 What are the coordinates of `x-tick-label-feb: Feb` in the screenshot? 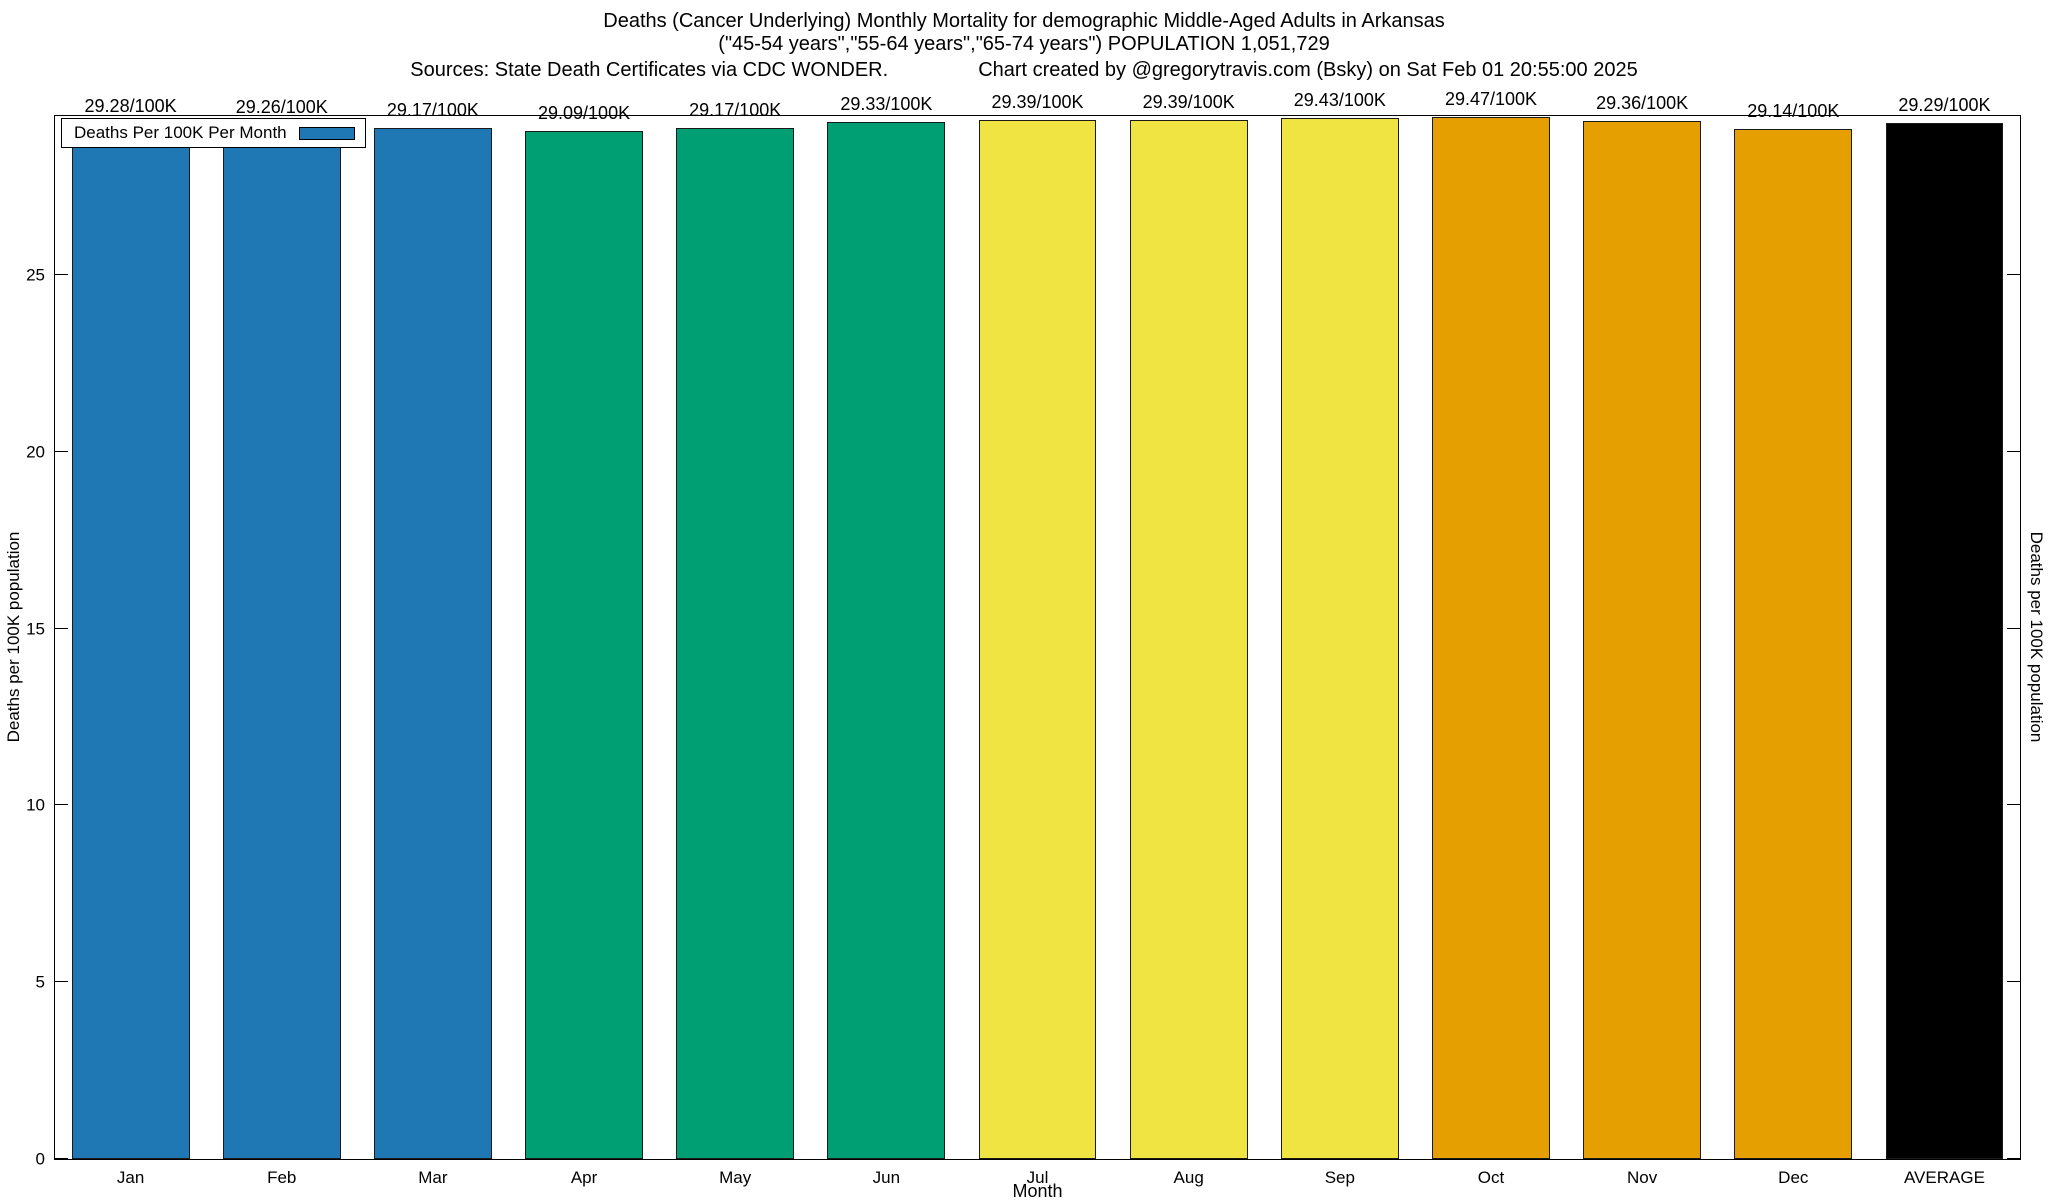 It's located at (282, 1177).